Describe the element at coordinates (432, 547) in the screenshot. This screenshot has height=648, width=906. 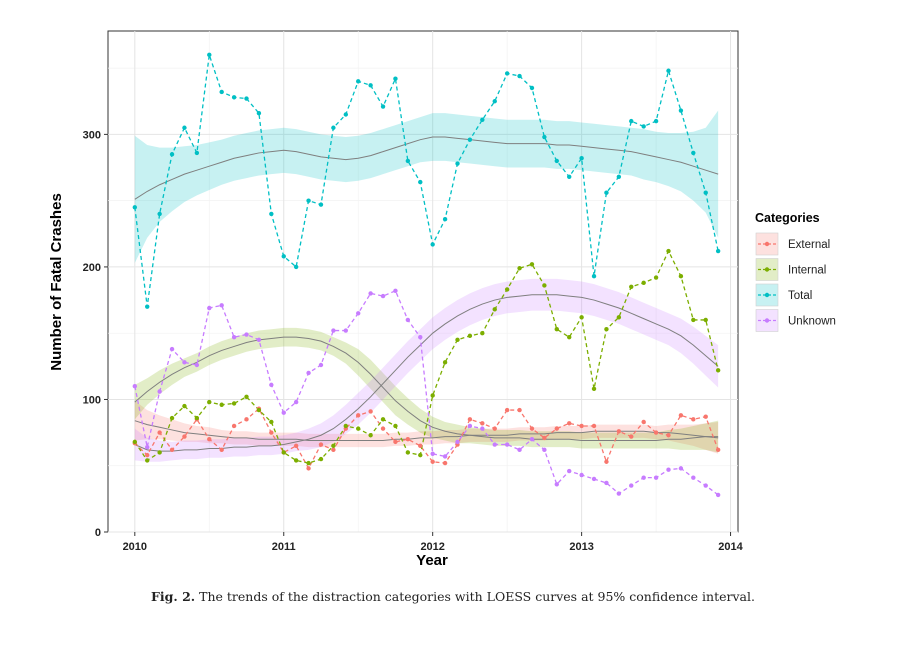
I see `x-tick-label: 2012` at that location.